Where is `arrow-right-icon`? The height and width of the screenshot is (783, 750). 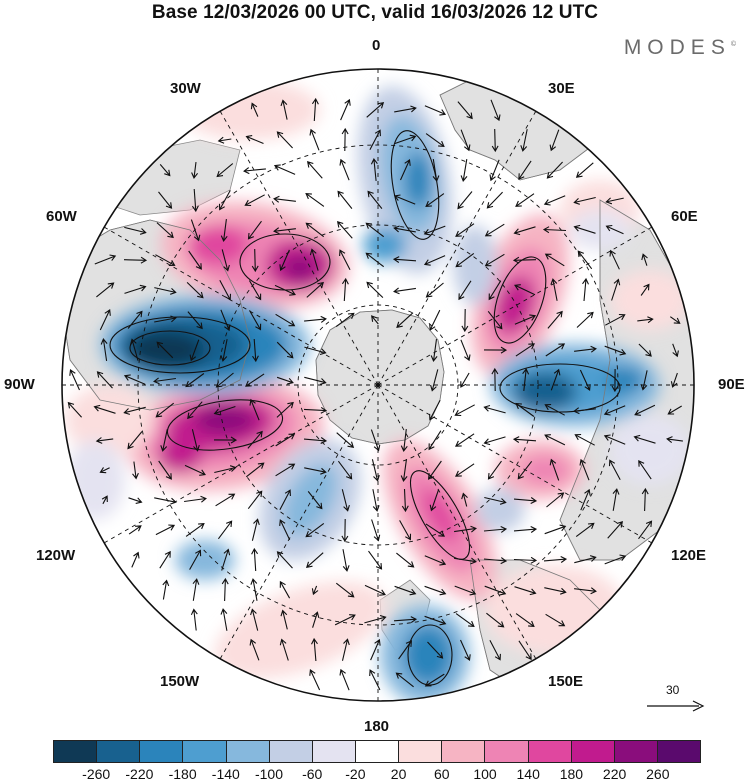 arrow-right-icon is located at coordinates (676, 706).